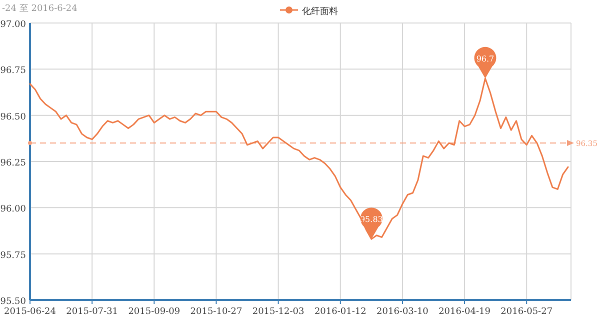 This screenshot has width=600, height=326. What do you see at coordinates (40, 9) in the screenshot?
I see `chart-title: -24 至 2016-6-24` at bounding box center [40, 9].